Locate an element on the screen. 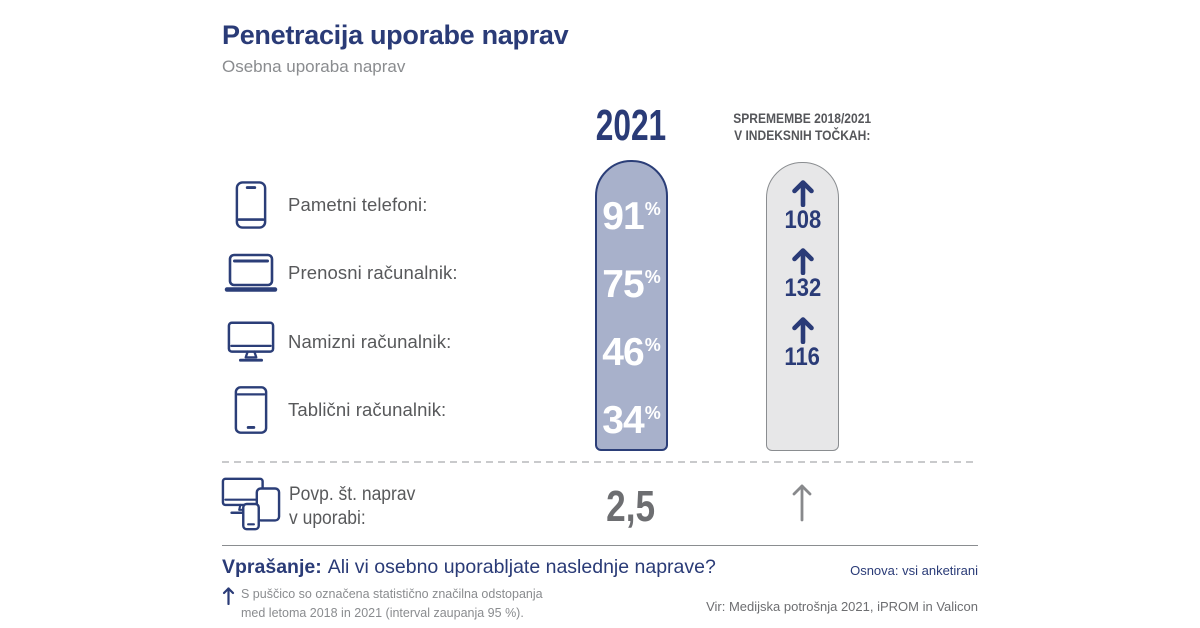 The width and height of the screenshot is (1200, 628). multi-device-icon is located at coordinates (251, 504).